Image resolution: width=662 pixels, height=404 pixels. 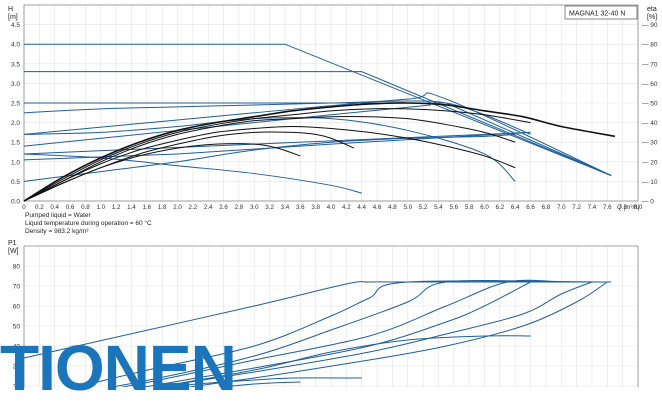 What do you see at coordinates (650, 104) in the screenshot?
I see `eta-tick-label: — 50` at bounding box center [650, 104].